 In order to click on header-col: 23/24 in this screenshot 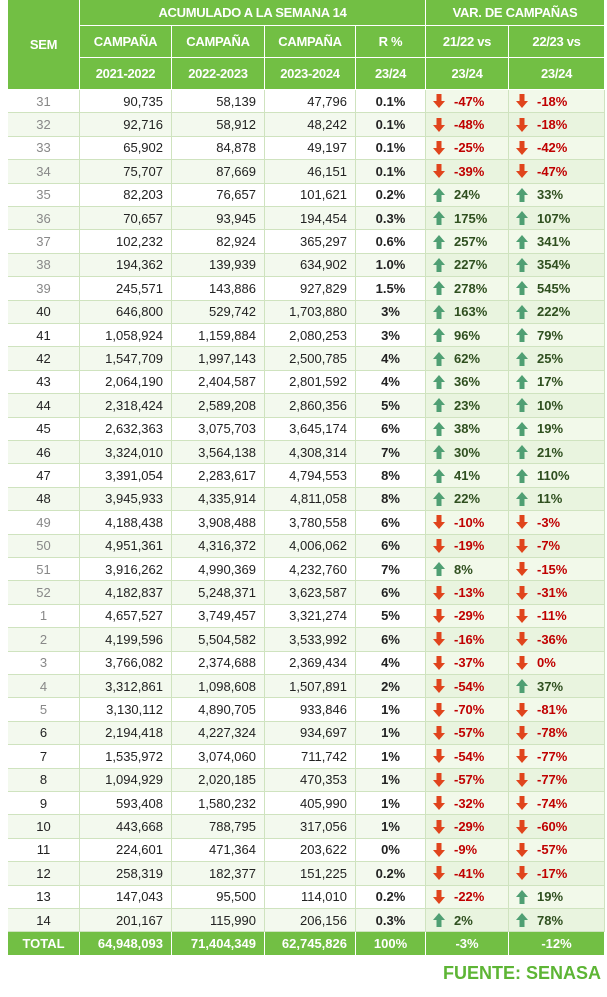, I will do `click(391, 74)`.